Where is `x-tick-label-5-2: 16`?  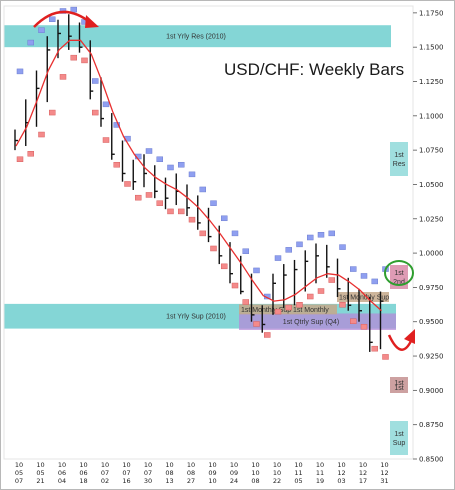
x-tick-label-5-2: 16 is located at coordinates (126, 481).